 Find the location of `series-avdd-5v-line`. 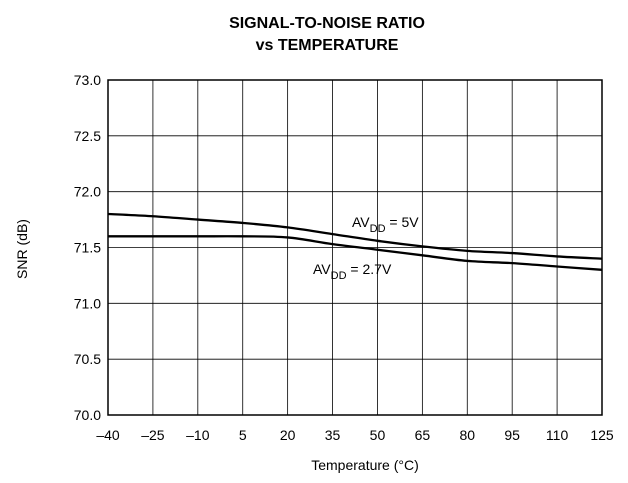

series-avdd-5v-line is located at coordinates (355, 236).